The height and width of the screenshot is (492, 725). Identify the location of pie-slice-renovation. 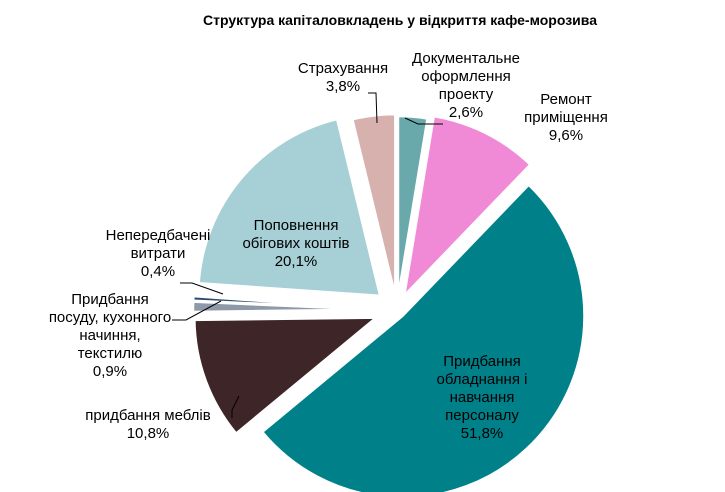
(467, 205).